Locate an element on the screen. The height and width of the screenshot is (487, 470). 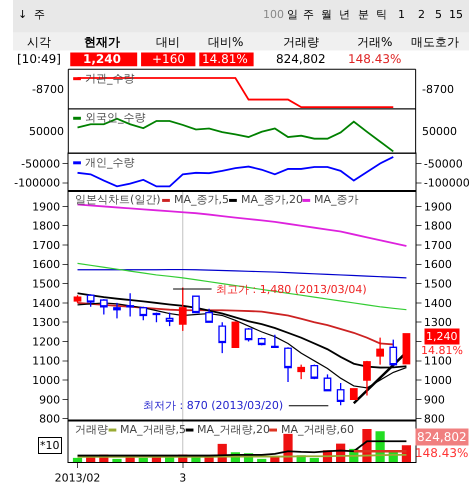
legend-label: MA_종가 is located at coordinates (336, 199).